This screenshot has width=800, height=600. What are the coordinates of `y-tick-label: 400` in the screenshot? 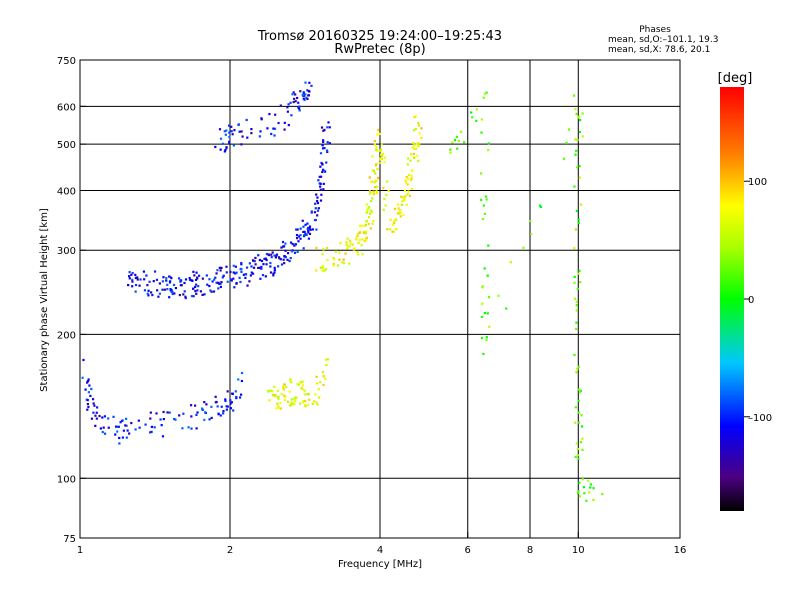 It's located at (66, 191).